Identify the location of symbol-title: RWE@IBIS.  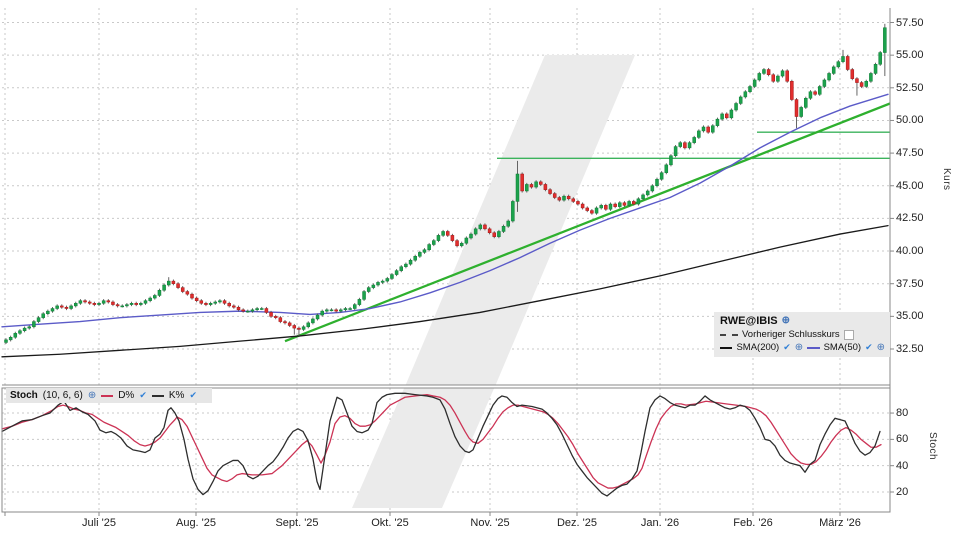
(749, 321).